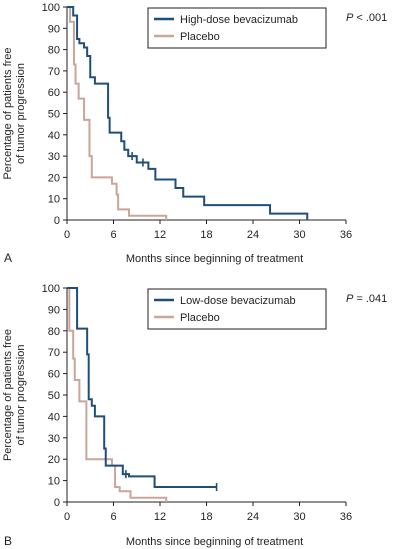 The width and height of the screenshot is (400, 549). I want to click on p-value-annotation: P = .041, so click(366, 299).